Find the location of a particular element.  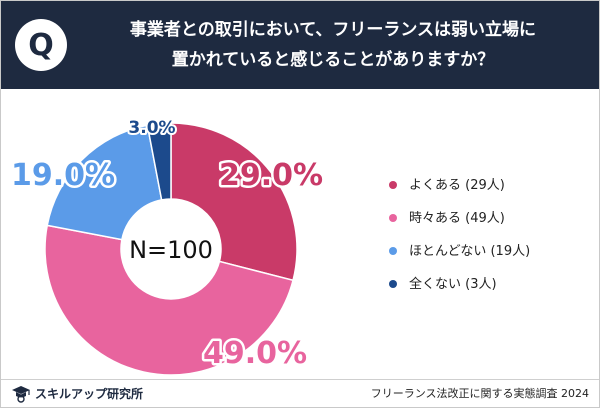

legend-item-never: 全くない (3人) is located at coordinates (489, 284).